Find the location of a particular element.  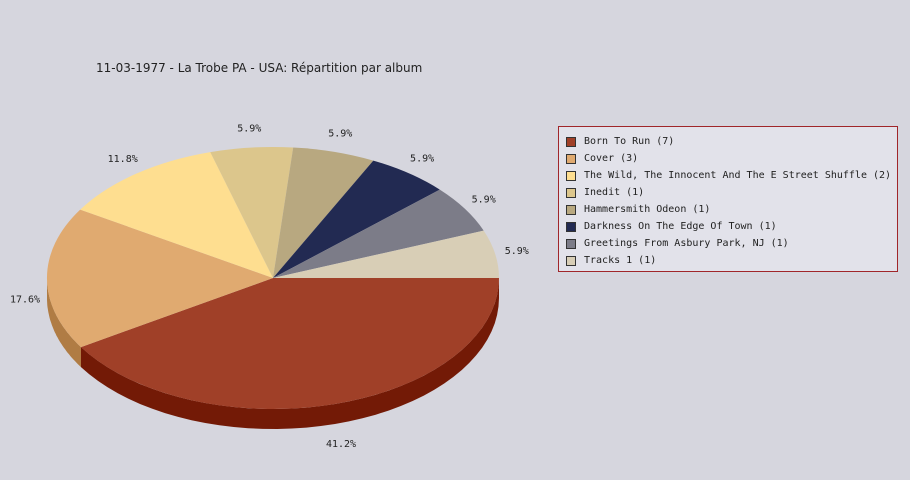

legend-label: Cover (3) is located at coordinates (611, 158).